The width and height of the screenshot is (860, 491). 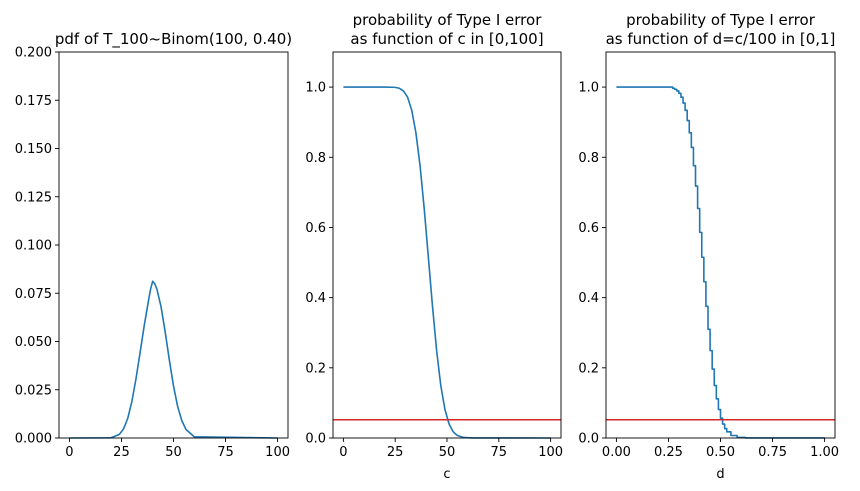 I want to click on x-tick-label: 0.50, so click(x=720, y=452).